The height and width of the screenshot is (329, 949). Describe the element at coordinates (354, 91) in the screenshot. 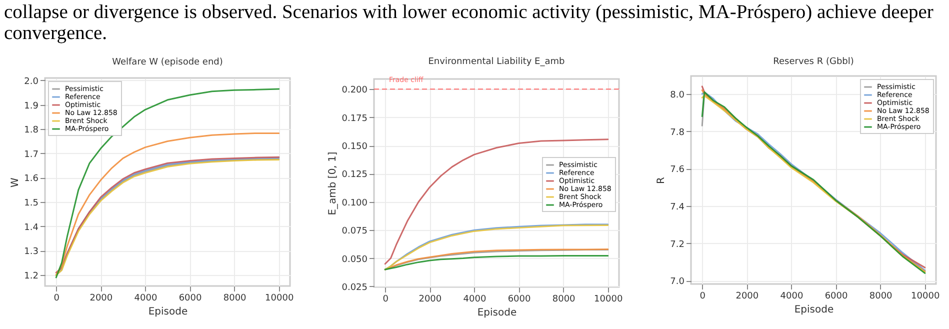

I see `y-tick-label: 0.200` at that location.